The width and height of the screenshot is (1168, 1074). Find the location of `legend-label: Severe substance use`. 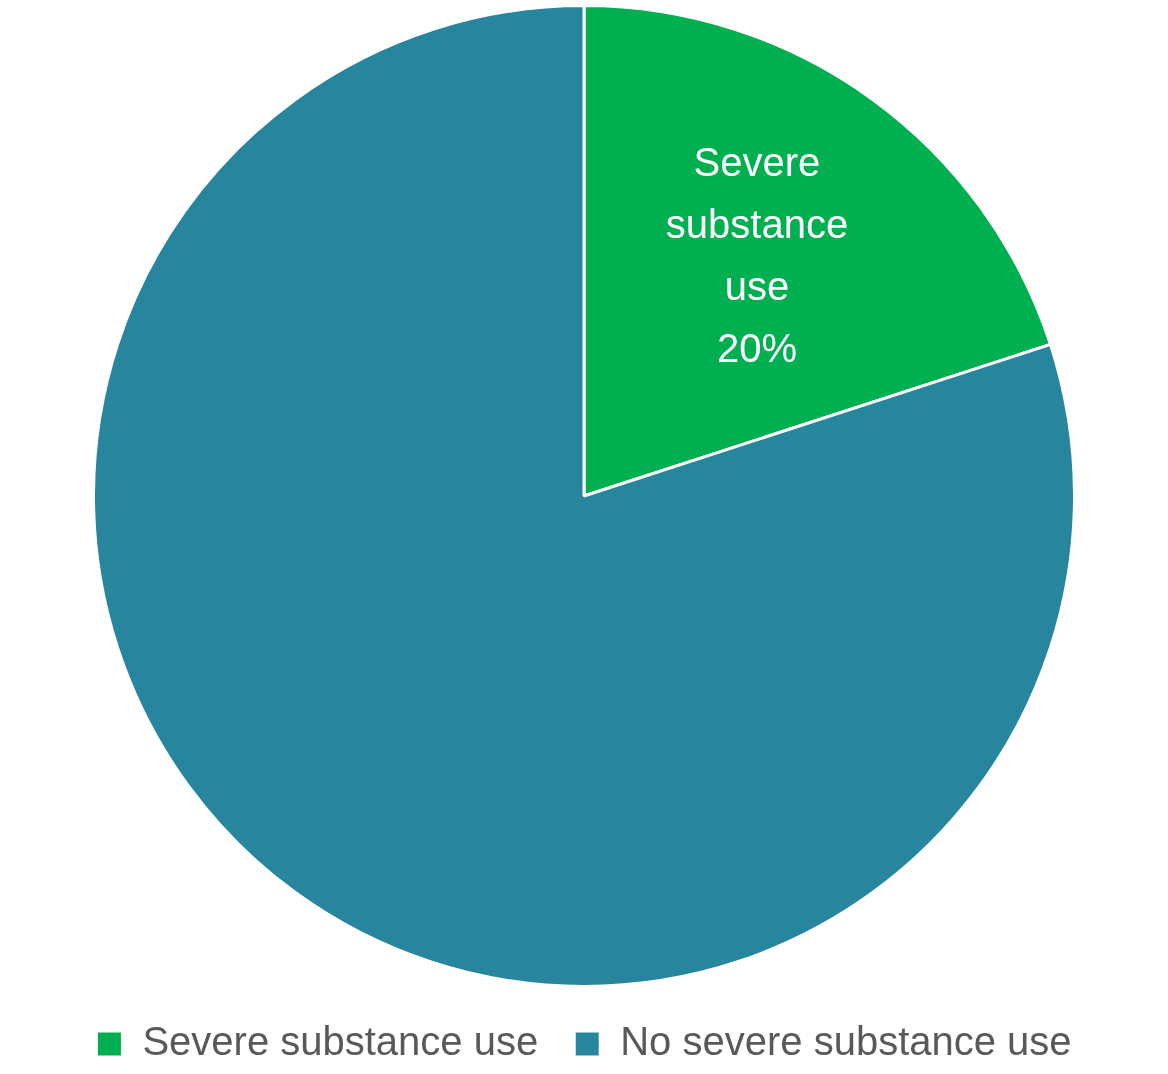

legend-label: Severe substance use is located at coordinates (340, 1041).